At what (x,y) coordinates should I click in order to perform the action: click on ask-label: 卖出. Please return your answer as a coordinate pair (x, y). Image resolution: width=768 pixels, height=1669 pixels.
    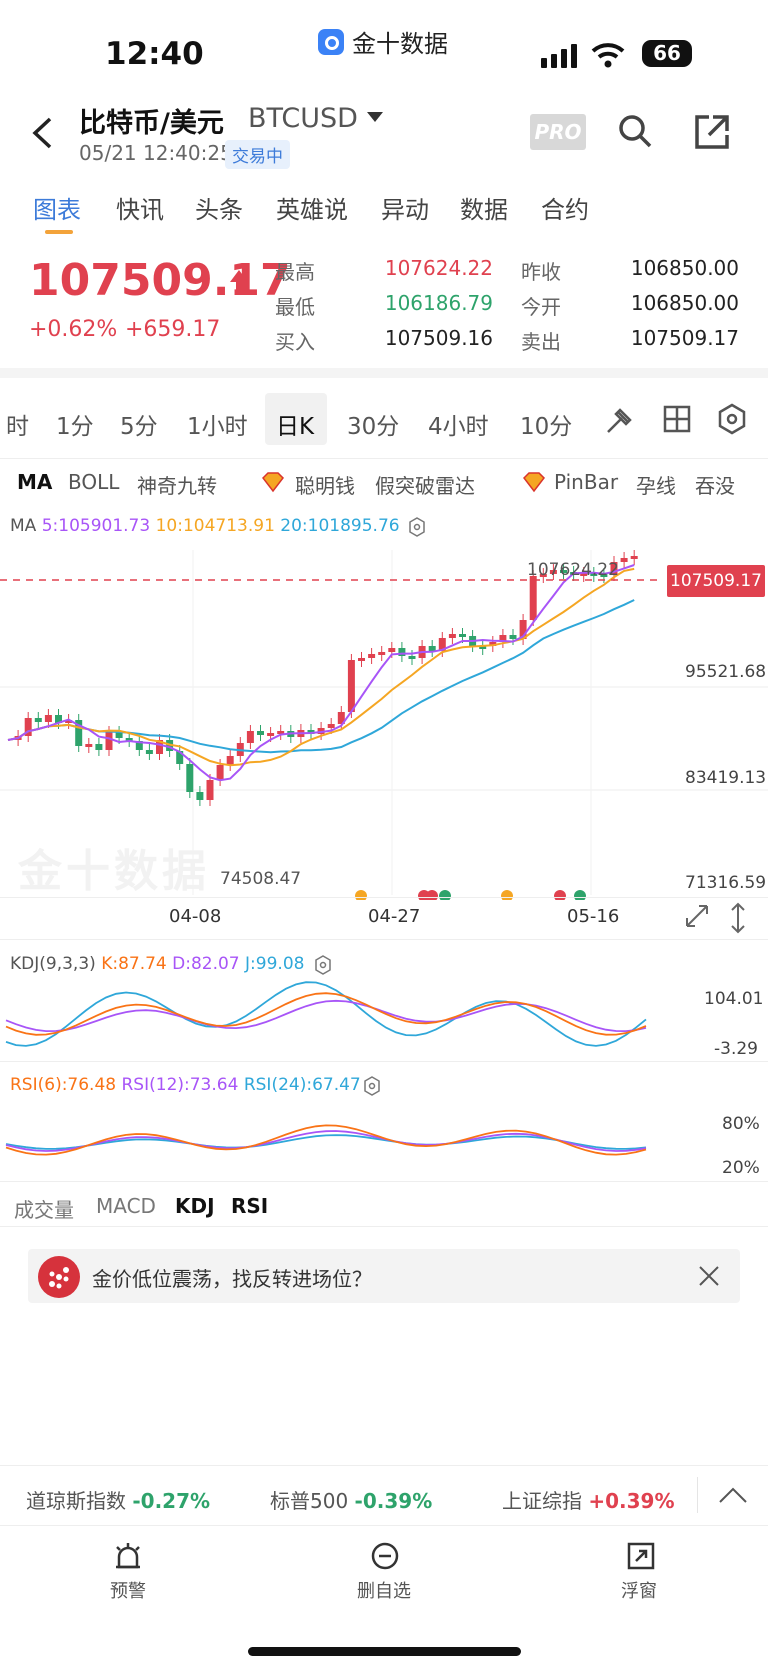
    Looking at the image, I should click on (541, 342).